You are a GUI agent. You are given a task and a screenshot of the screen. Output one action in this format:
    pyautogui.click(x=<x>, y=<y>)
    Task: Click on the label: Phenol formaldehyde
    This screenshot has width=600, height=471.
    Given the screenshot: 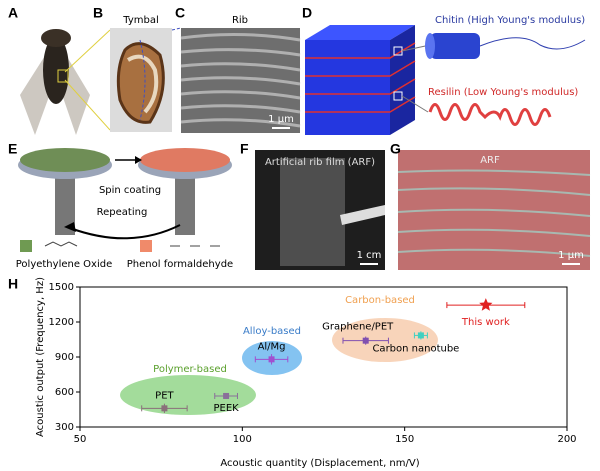 What is the action you would take?
    pyautogui.click(x=180, y=264)
    